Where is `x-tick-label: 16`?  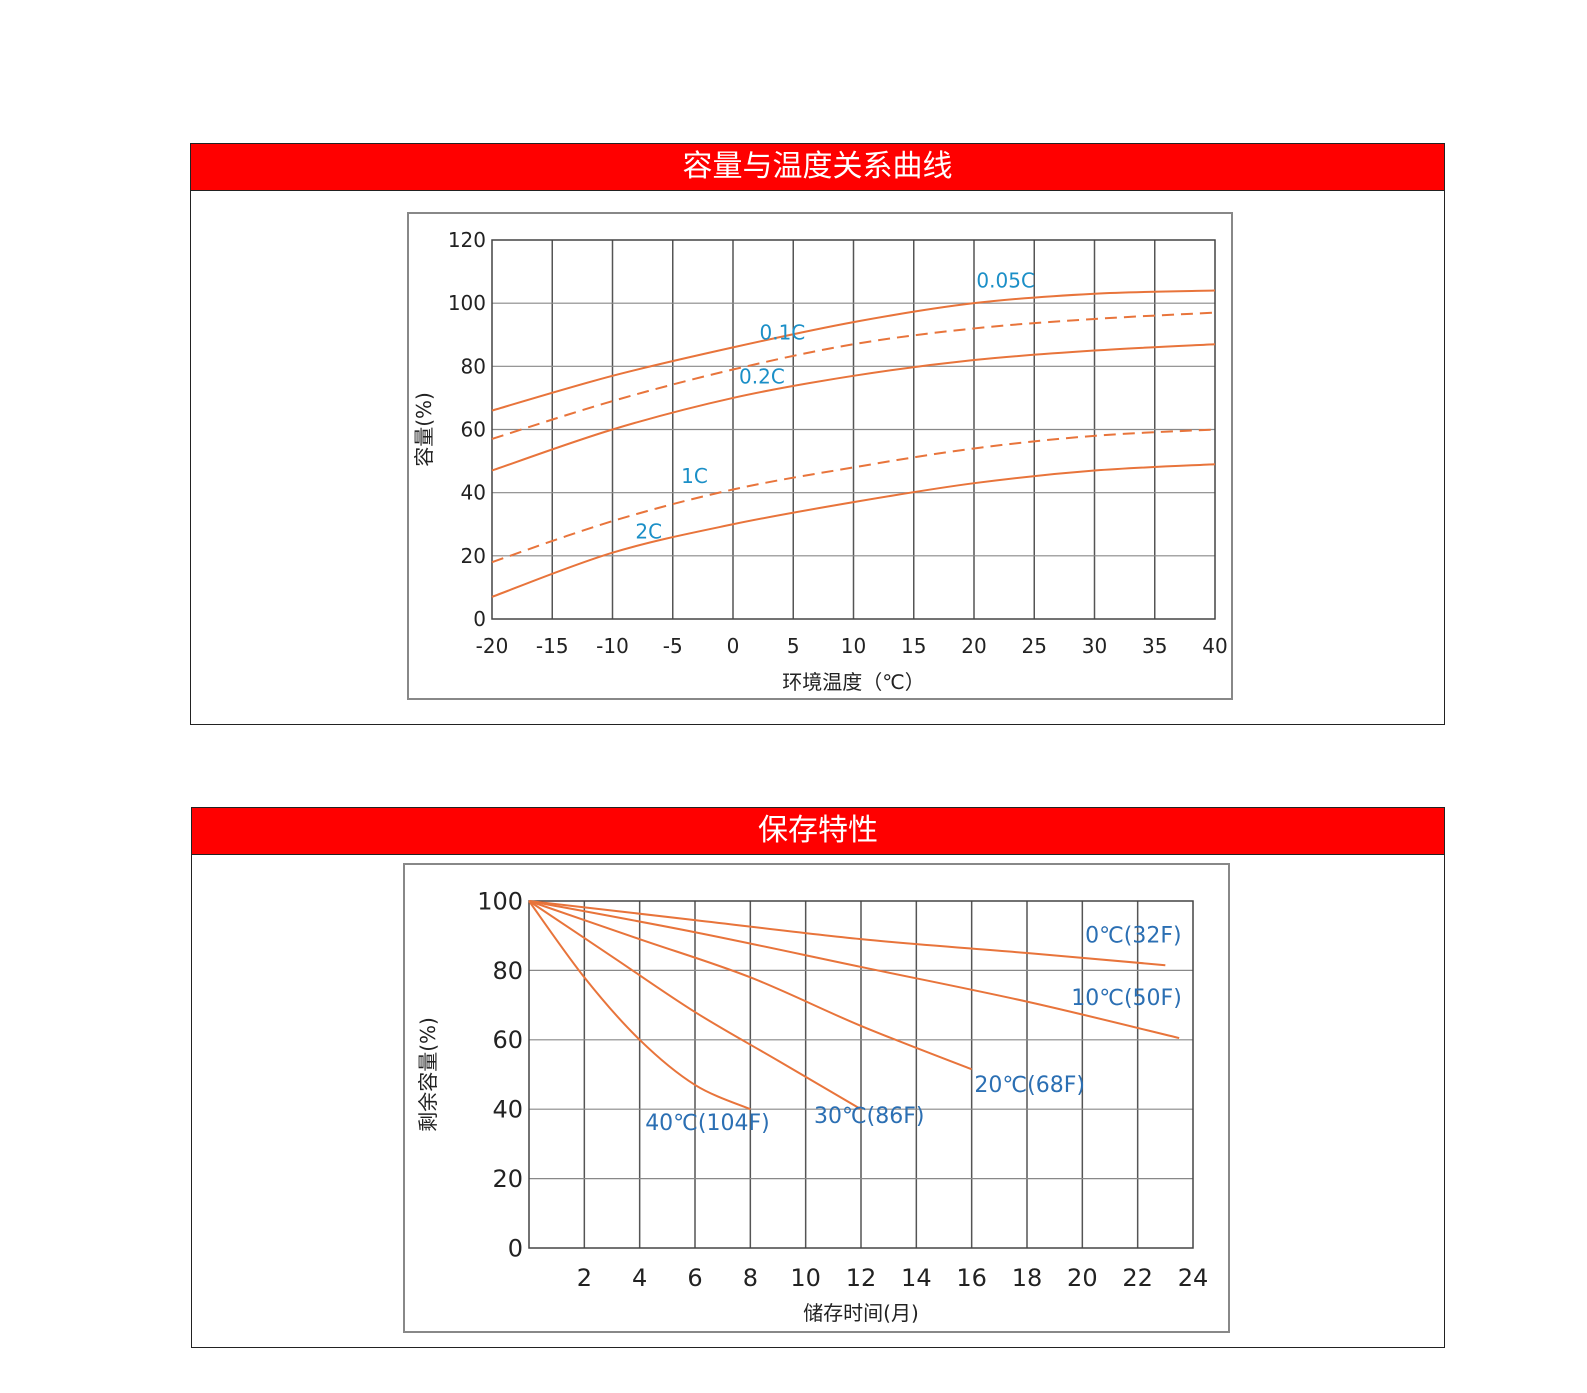 x-tick-label: 16 is located at coordinates (971, 1278).